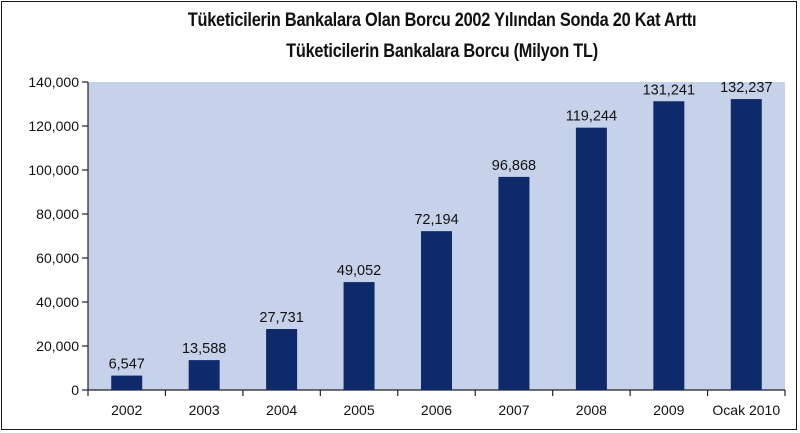  I want to click on x-tick-label: 2005, so click(358, 410).